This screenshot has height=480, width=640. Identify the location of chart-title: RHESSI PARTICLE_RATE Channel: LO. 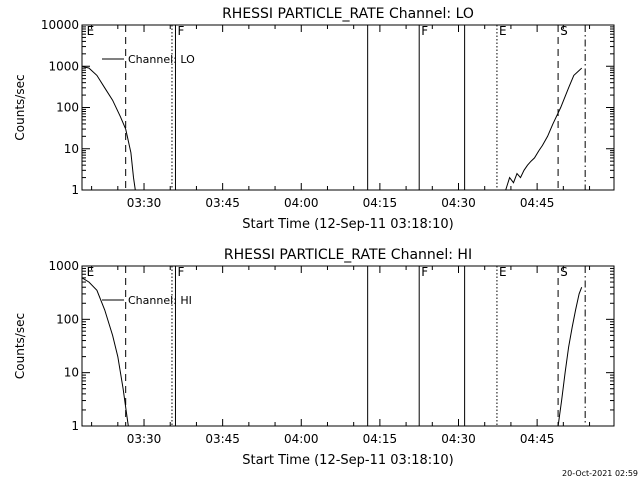
(348, 14).